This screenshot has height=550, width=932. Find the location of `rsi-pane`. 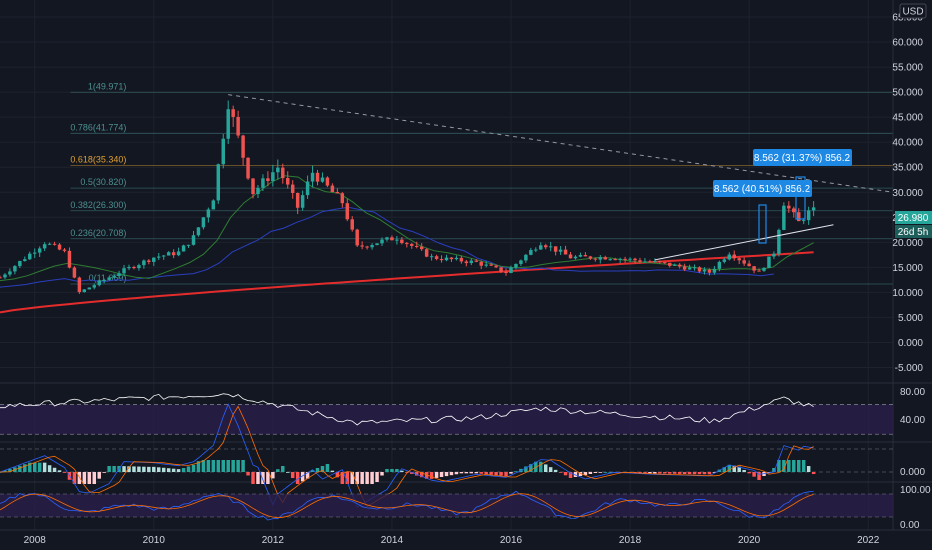

rsi-pane is located at coordinates (446, 414).